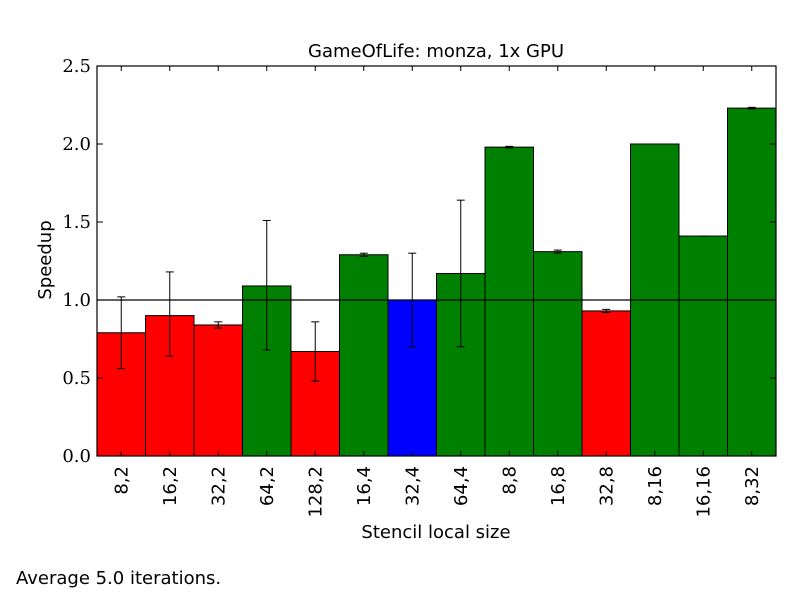 The height and width of the screenshot is (600, 800). I want to click on y-tick-label: 0.5, so click(76, 378).